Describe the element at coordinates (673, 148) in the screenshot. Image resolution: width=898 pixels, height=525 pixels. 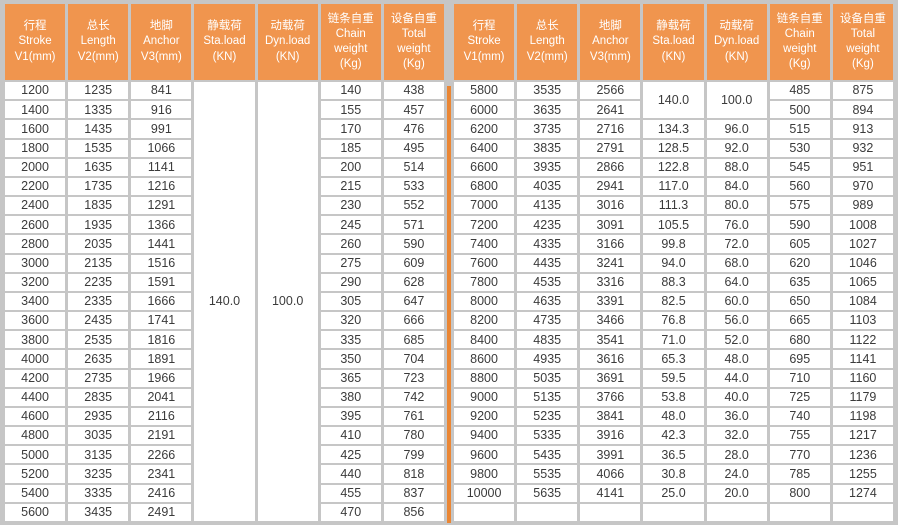
I see `table-cell: 128.5` at that location.